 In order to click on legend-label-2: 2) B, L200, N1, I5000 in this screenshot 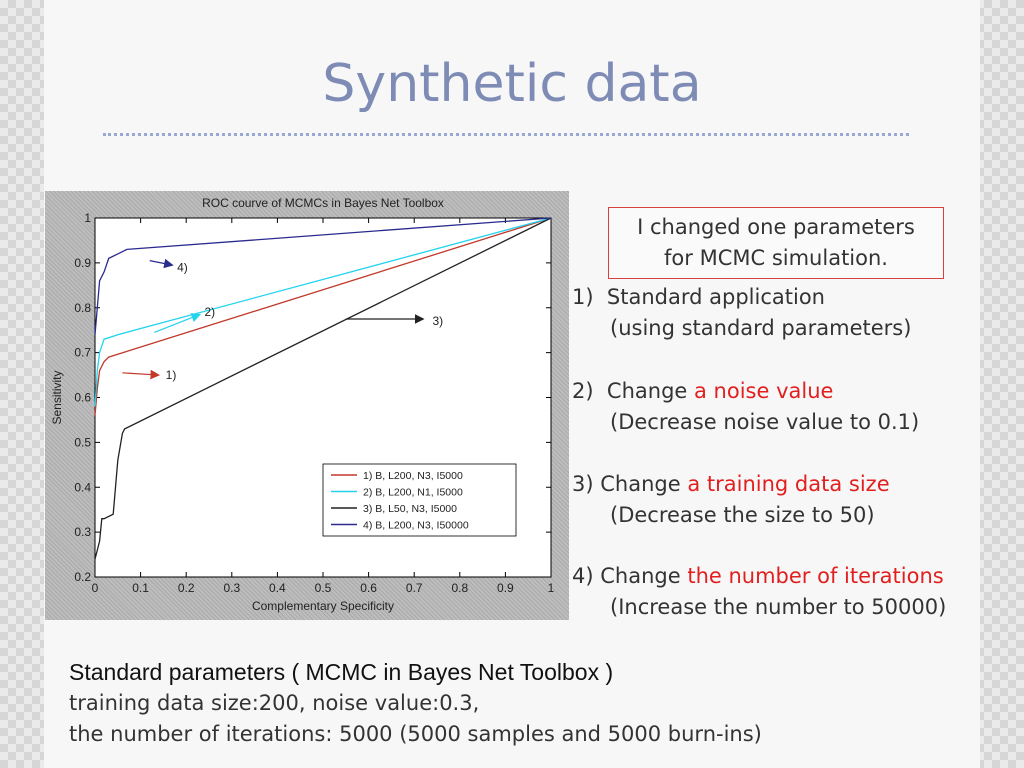, I will do `click(413, 493)`.